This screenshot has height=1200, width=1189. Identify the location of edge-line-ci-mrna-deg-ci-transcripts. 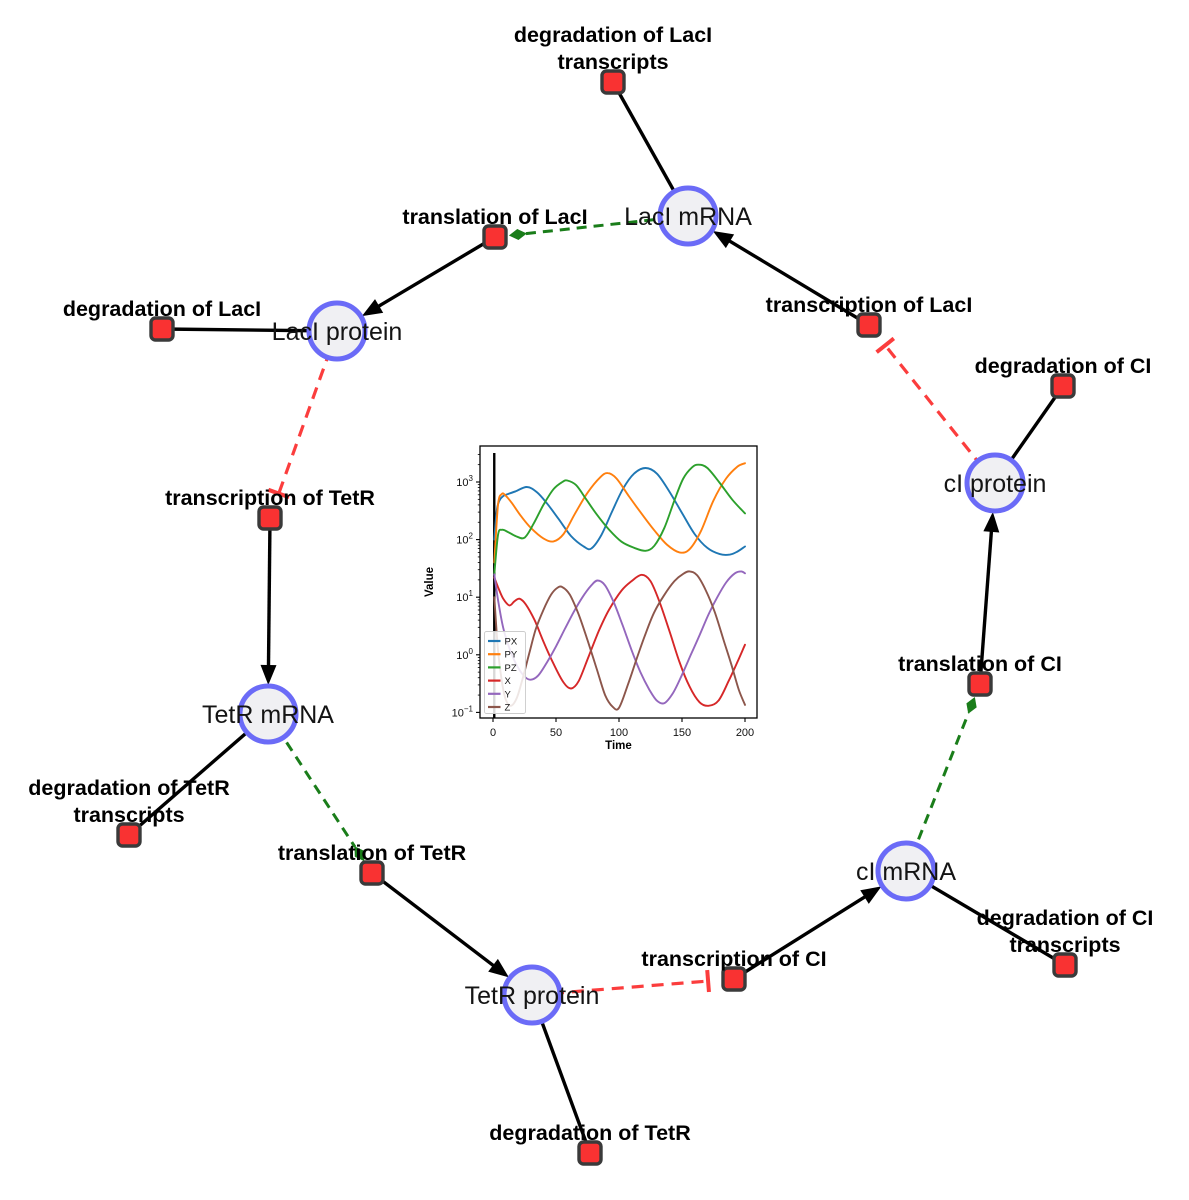
(985, 918).